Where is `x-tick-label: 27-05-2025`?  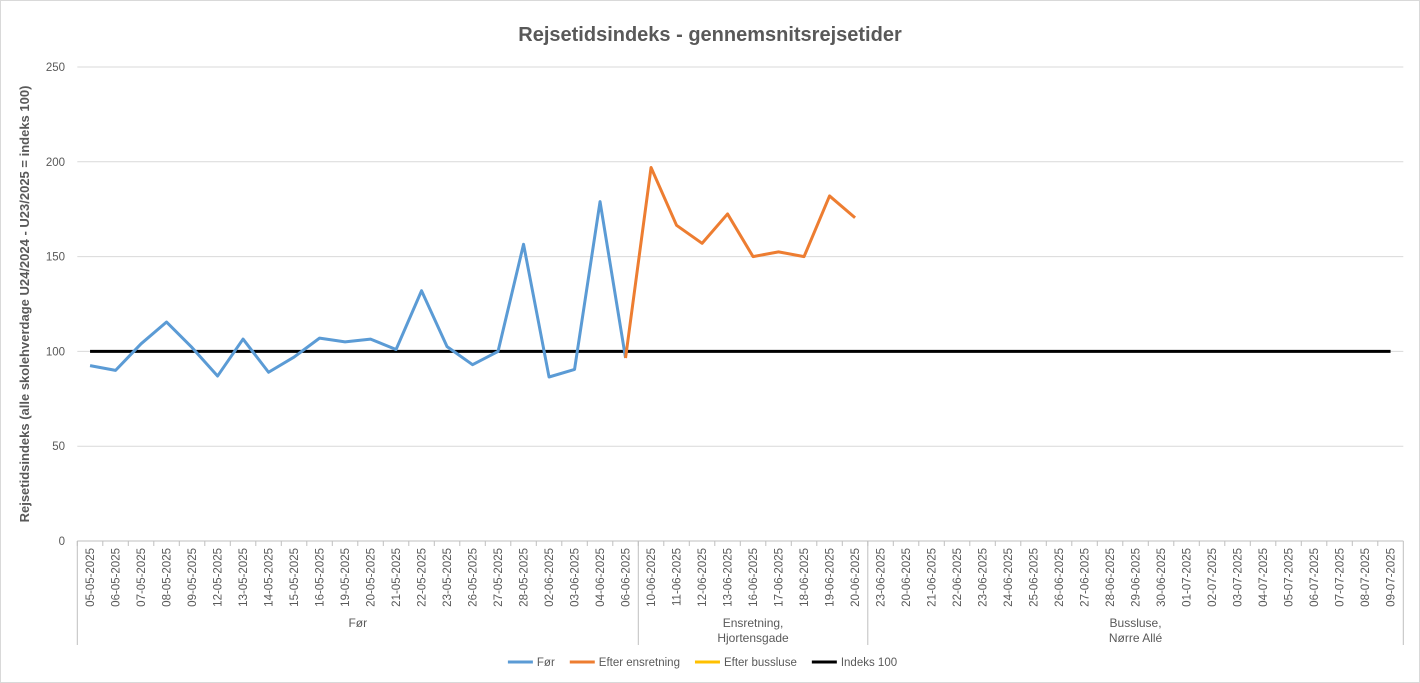 x-tick-label: 27-05-2025 is located at coordinates (499, 577).